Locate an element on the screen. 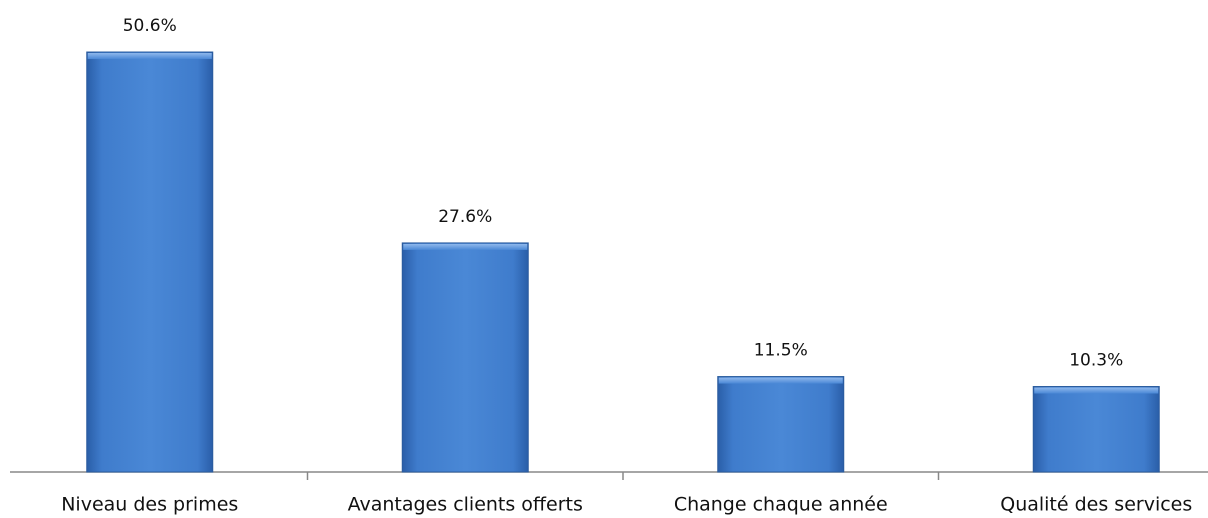 The height and width of the screenshot is (518, 1208). x-tick-label: Niveau des primes is located at coordinates (149, 505).